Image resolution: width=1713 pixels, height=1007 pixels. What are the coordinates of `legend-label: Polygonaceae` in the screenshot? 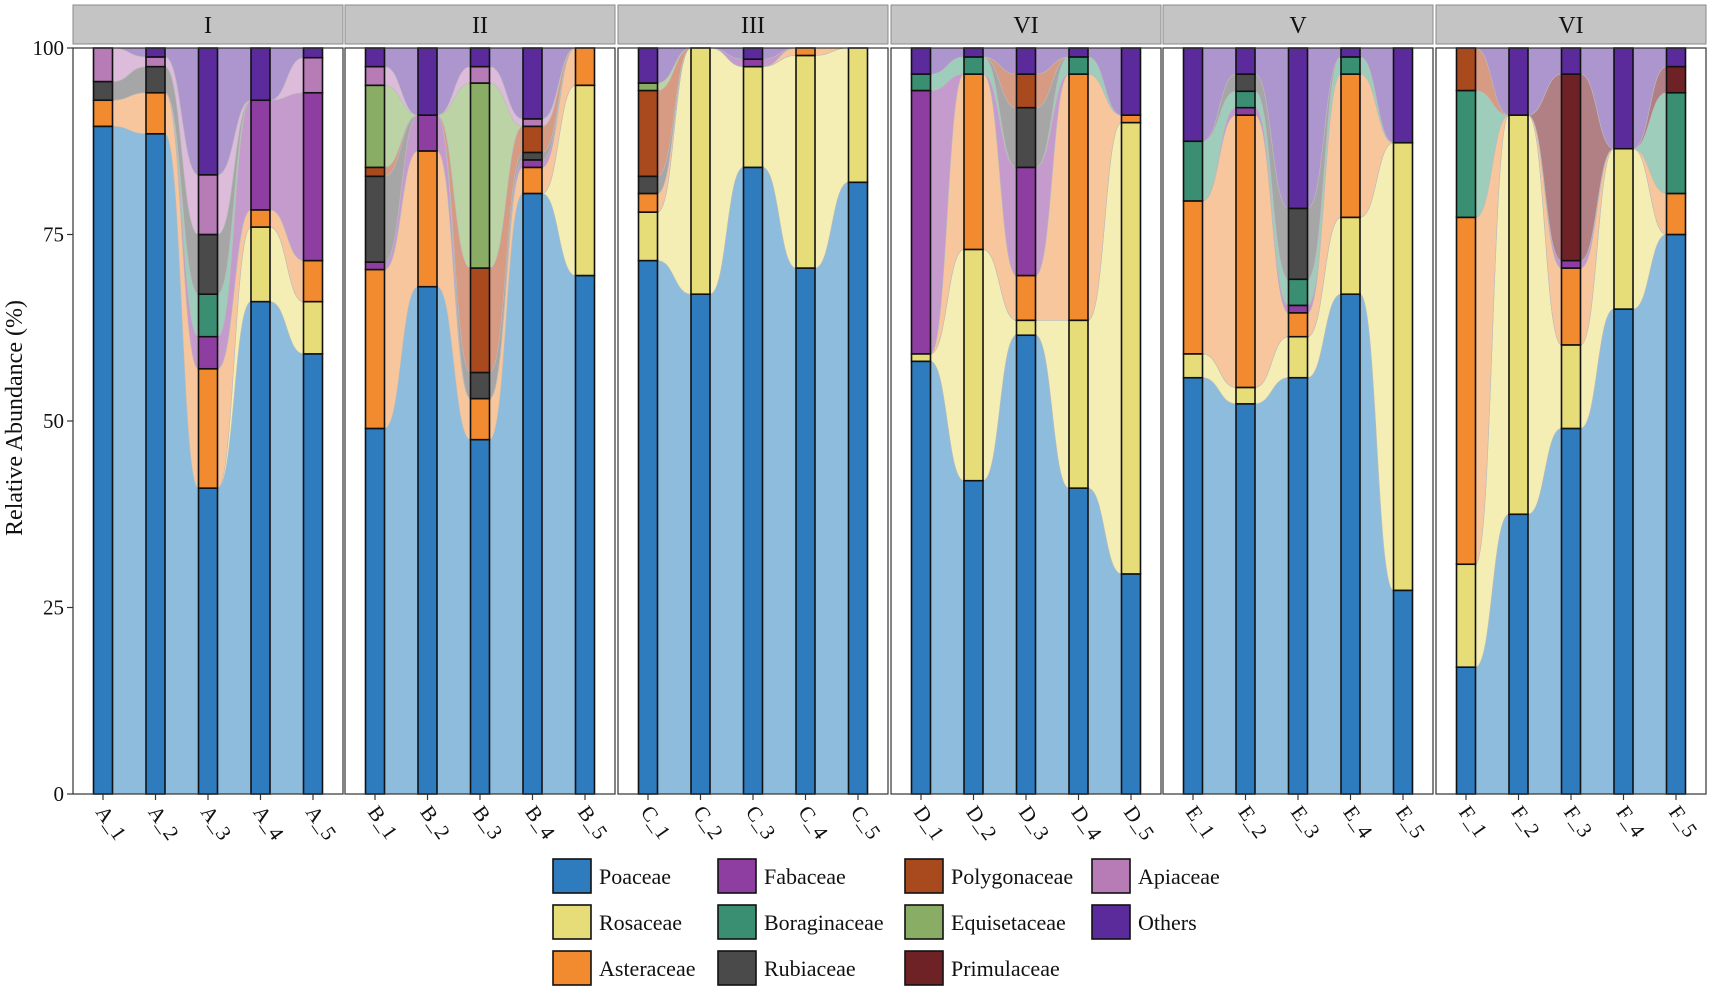 It's located at (1012, 876).